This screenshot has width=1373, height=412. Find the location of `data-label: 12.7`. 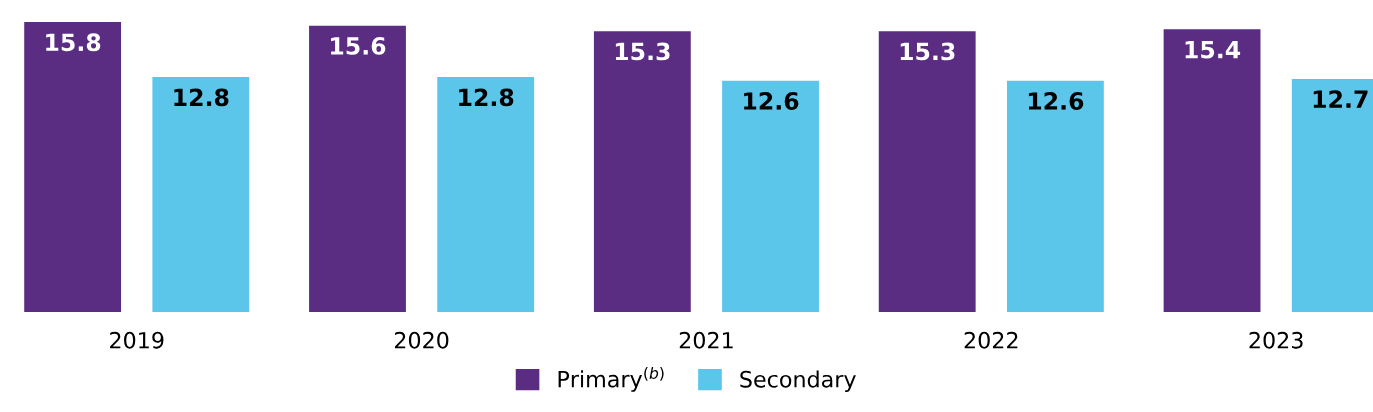

data-label: 12.7 is located at coordinates (1340, 99).